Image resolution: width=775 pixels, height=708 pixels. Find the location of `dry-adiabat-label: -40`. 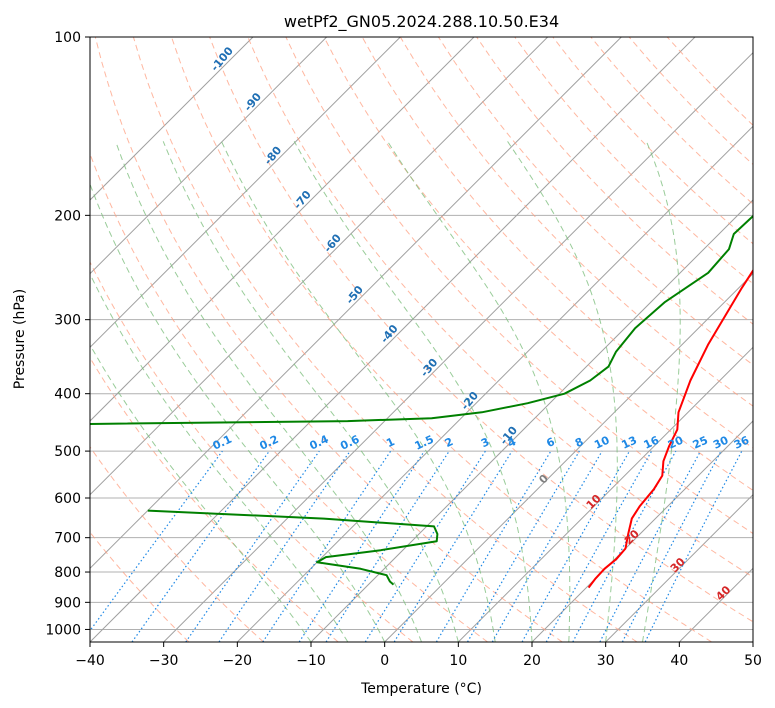

dry-adiabat-label: -40 is located at coordinates (389, 334).